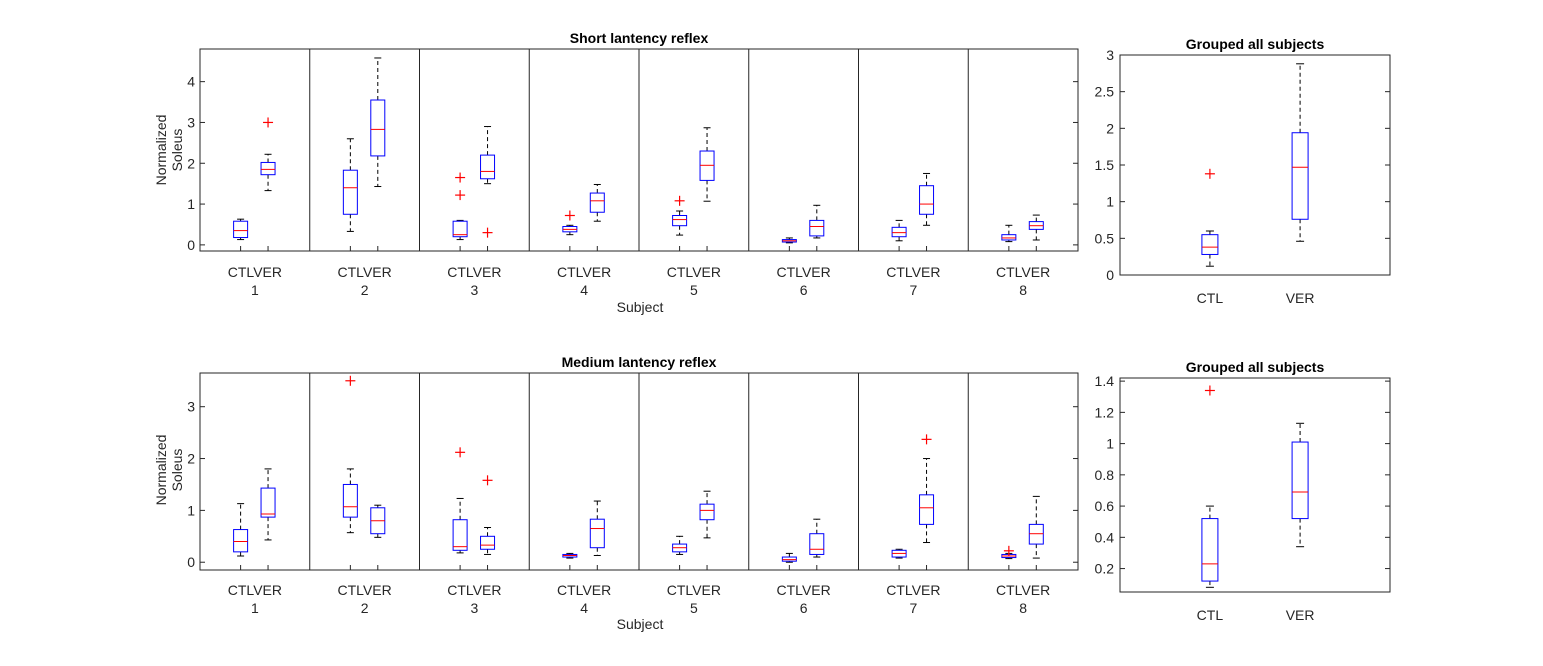  I want to click on y-tick-label: 0.5, so click(1105, 238).